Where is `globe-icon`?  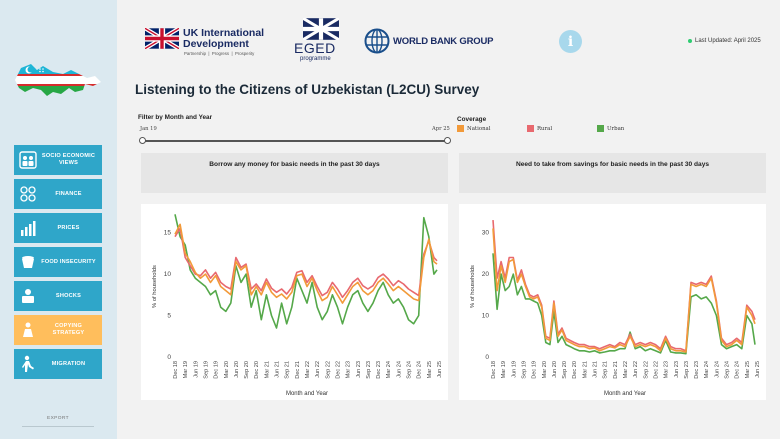 globe-icon is located at coordinates (377, 41).